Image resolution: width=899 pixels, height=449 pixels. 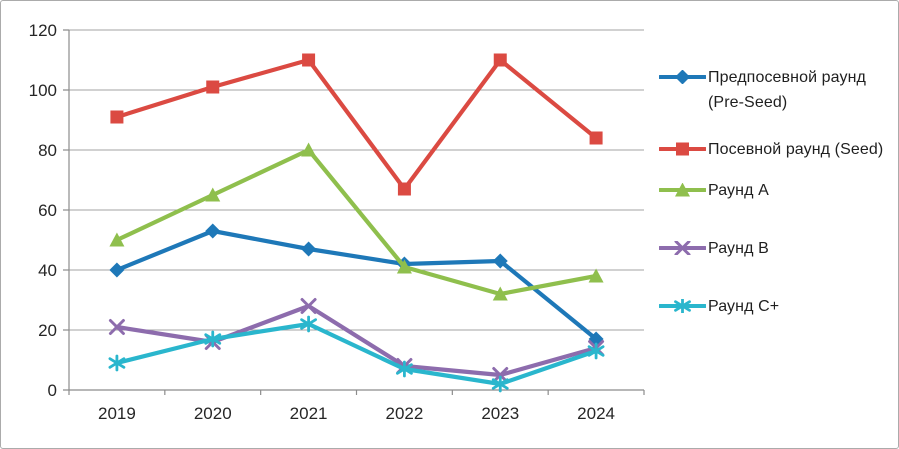 I want to click on legend-item-seed: Посевной раунд (Seed), so click(x=775, y=149).